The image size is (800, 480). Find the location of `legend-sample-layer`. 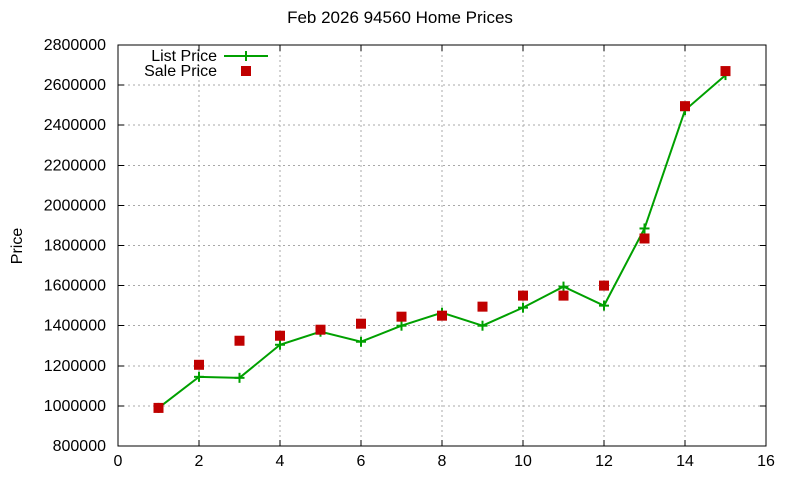

legend-sample-layer is located at coordinates (246, 63).